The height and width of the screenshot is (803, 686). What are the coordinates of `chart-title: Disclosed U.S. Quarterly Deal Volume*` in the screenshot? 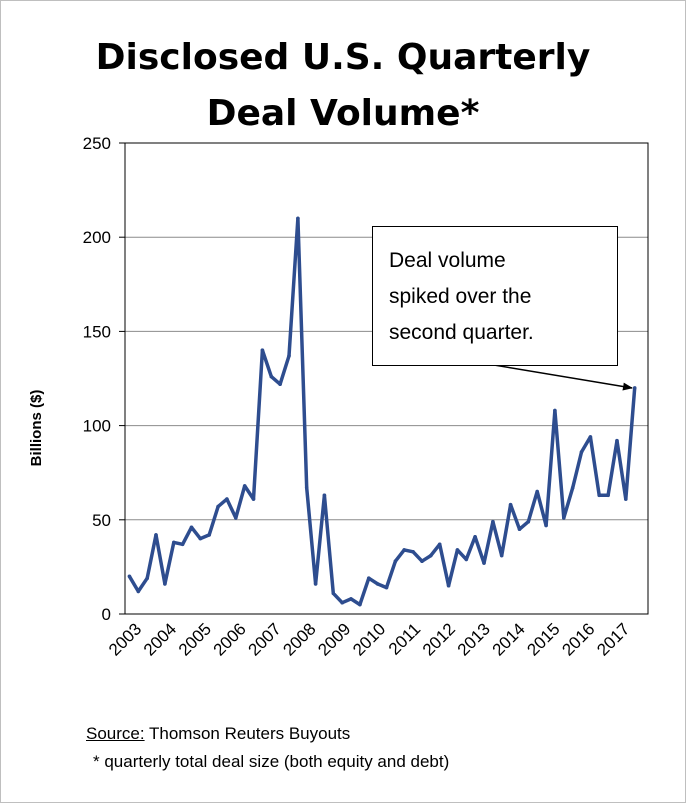 It's located at (343, 86).